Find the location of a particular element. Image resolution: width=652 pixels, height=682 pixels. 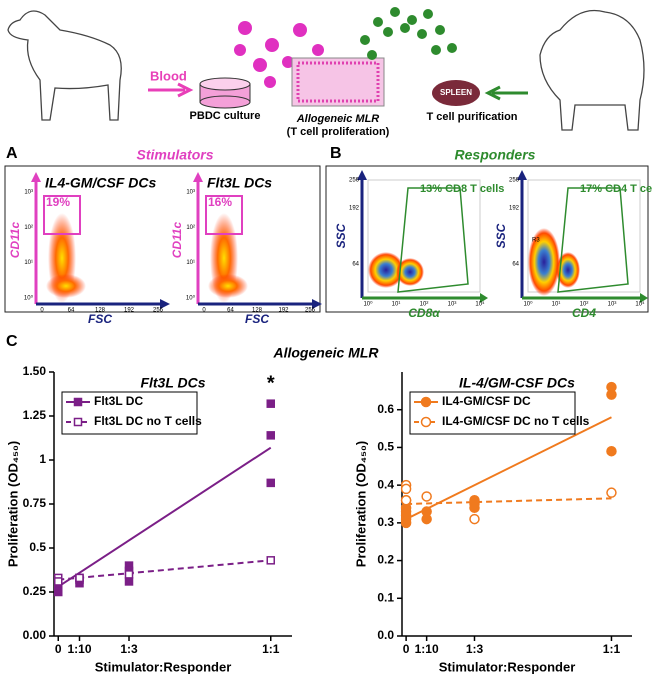

y-tick-label: 0.25 is located at coordinates (35, 591).